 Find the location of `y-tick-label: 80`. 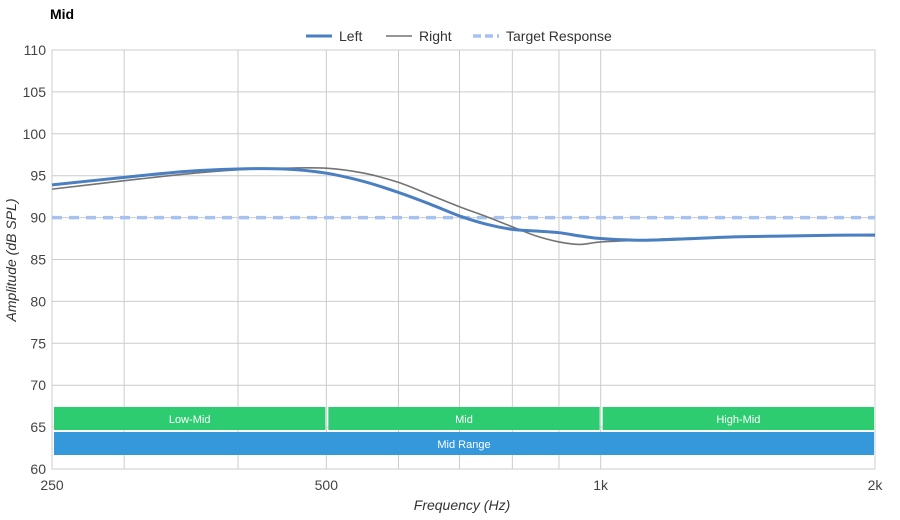

y-tick-label: 80 is located at coordinates (38, 301).